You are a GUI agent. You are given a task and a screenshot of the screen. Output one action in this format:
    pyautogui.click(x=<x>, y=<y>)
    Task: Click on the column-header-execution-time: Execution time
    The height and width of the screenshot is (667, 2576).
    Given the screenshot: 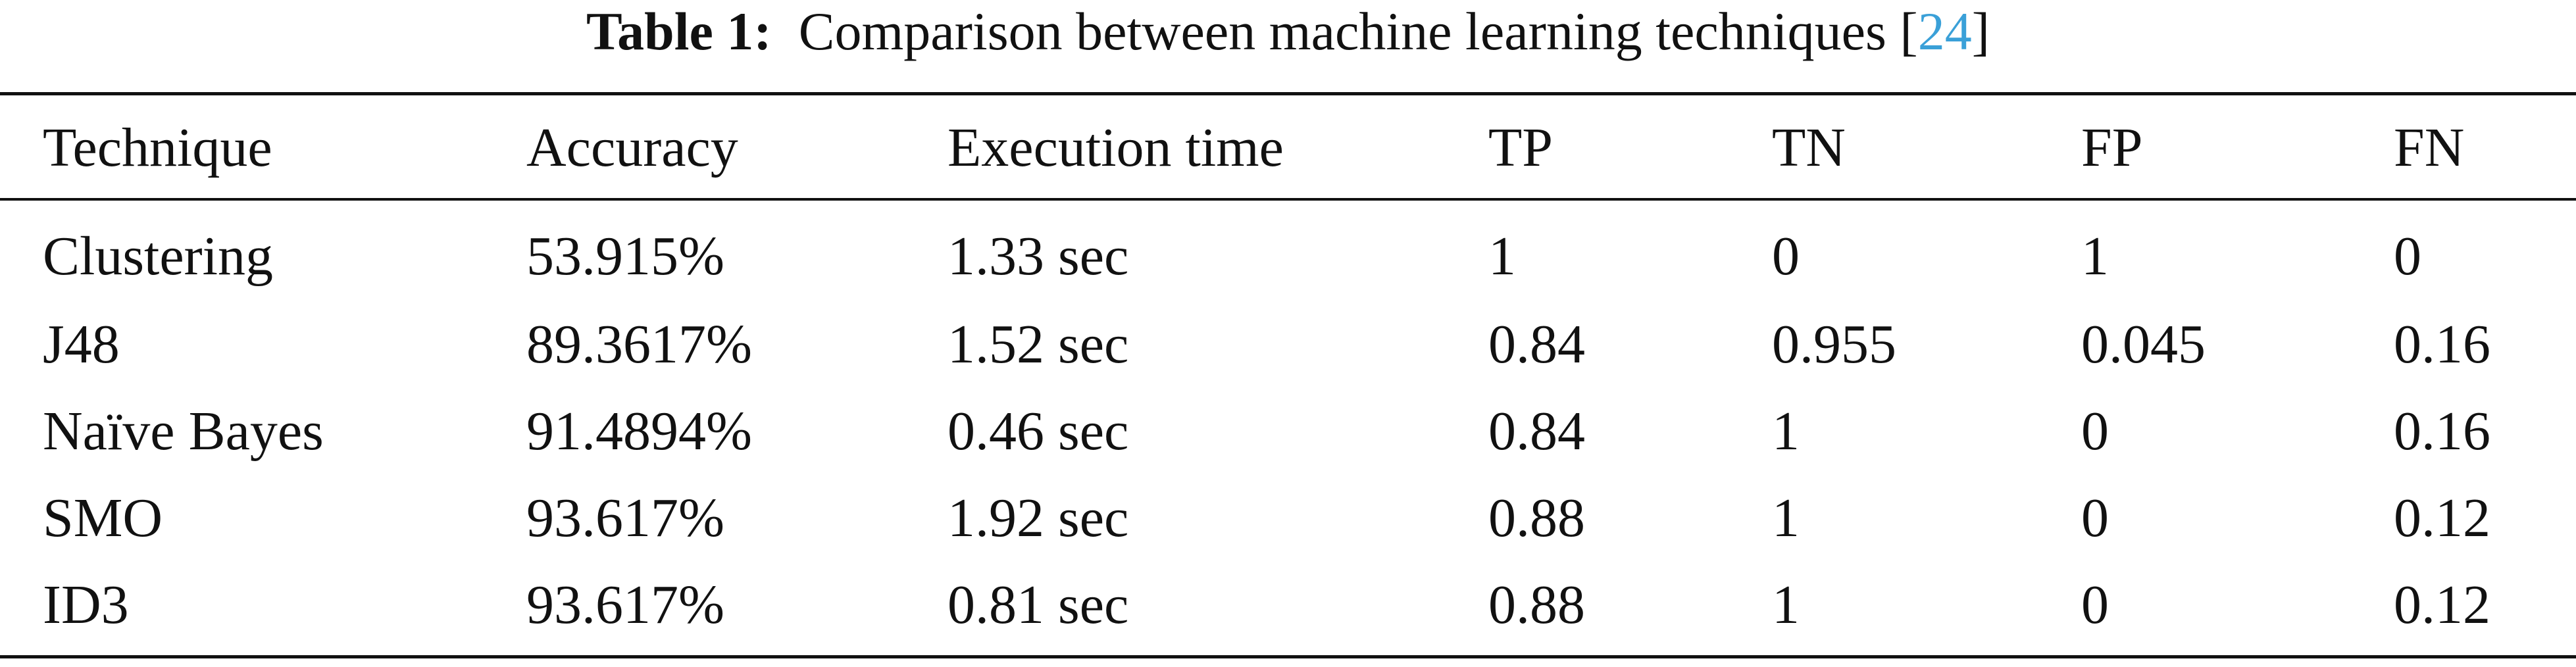 What is the action you would take?
    pyautogui.click(x=1115, y=147)
    